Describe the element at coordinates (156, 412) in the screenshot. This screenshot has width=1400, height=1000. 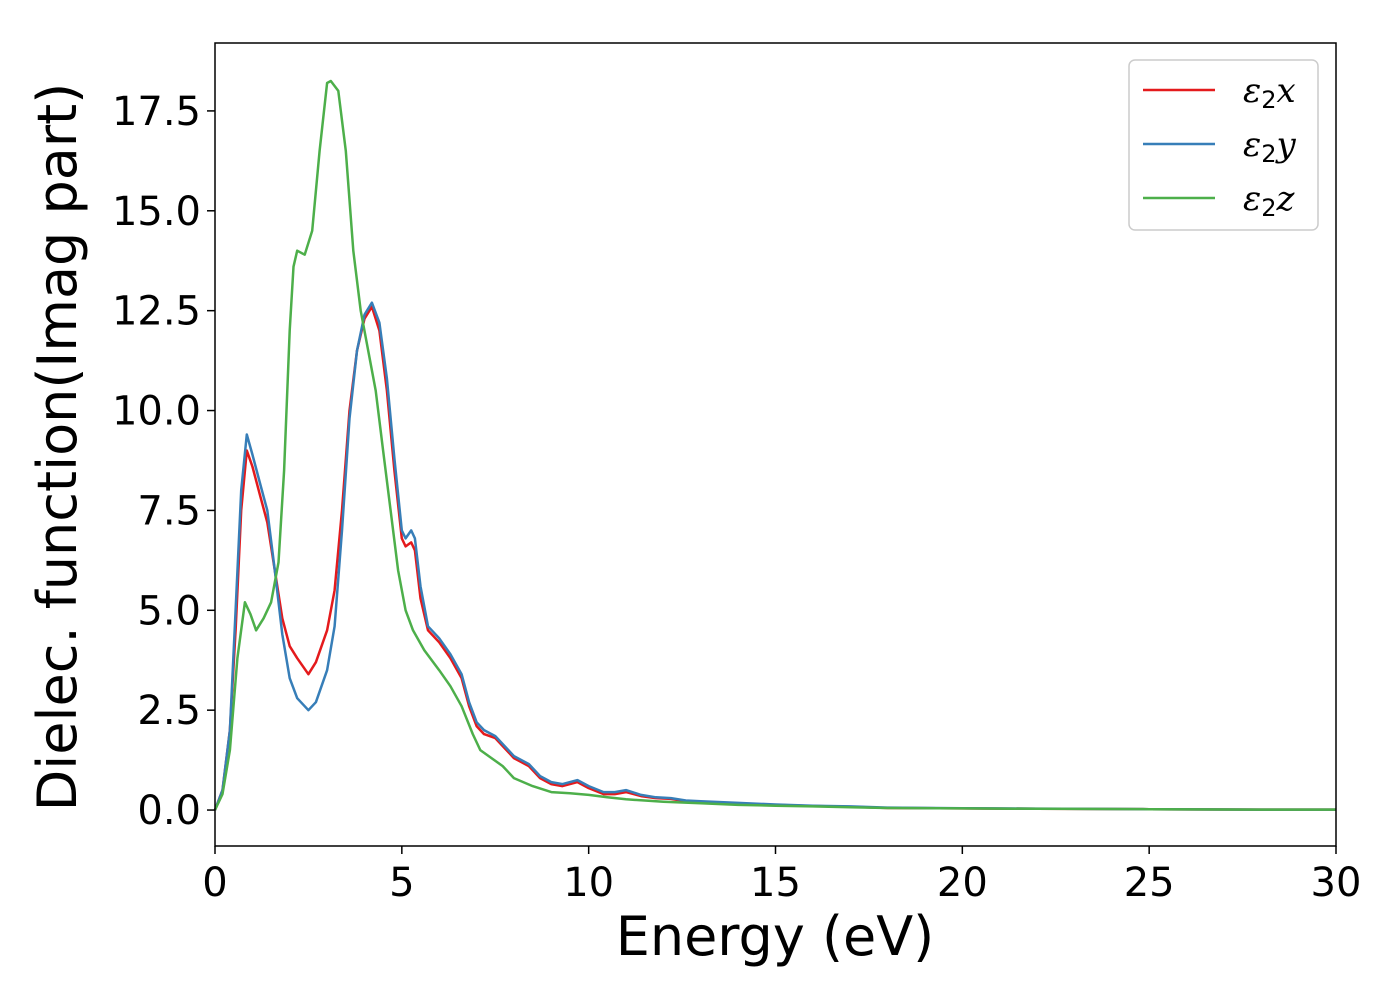
I see `y-tick-label: 10.0` at that location.